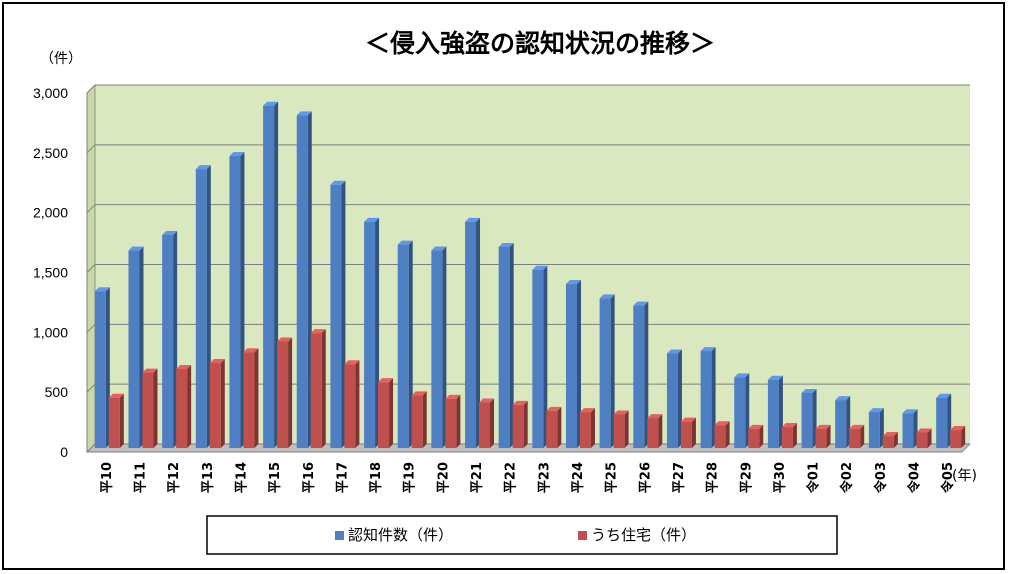  What do you see at coordinates (50, 93) in the screenshot?
I see `y-tick-label: 3,000` at bounding box center [50, 93].